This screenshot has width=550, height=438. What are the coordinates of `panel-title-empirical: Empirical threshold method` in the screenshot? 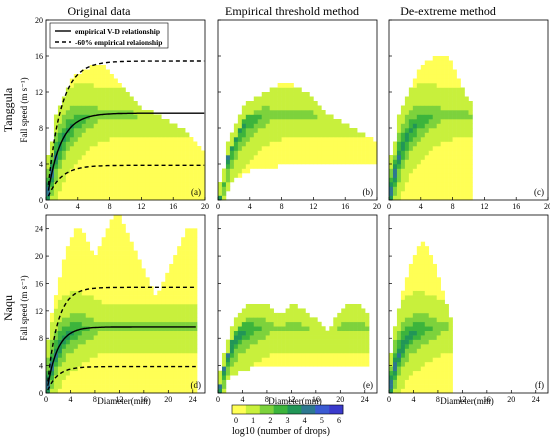 It's located at (292, 11).